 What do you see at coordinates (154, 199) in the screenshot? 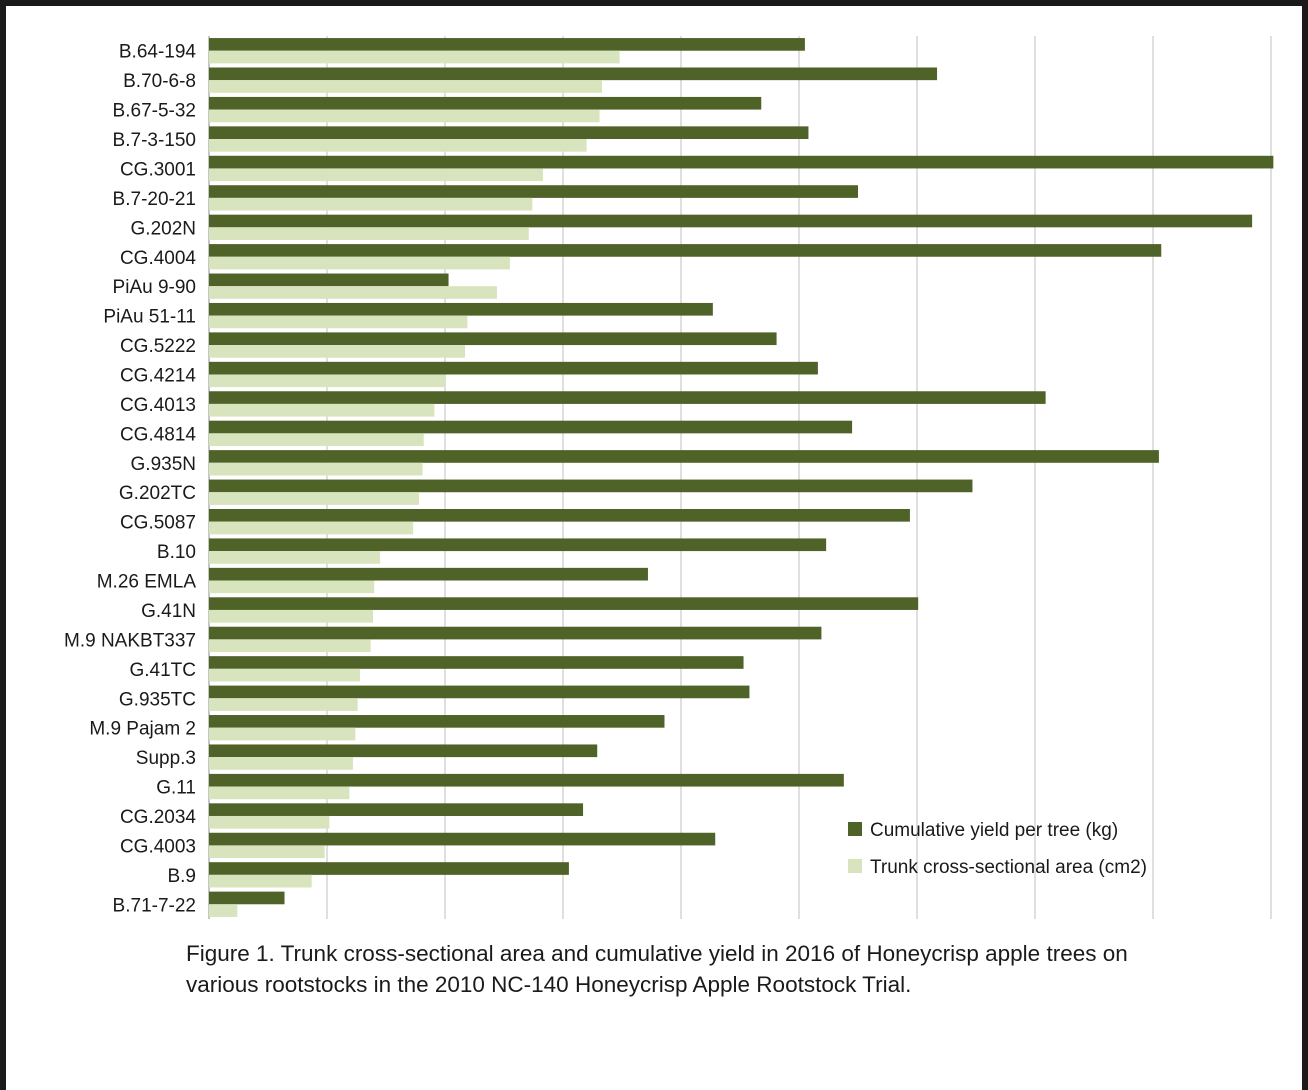
I see `category-label: B.7-20-21` at bounding box center [154, 199].